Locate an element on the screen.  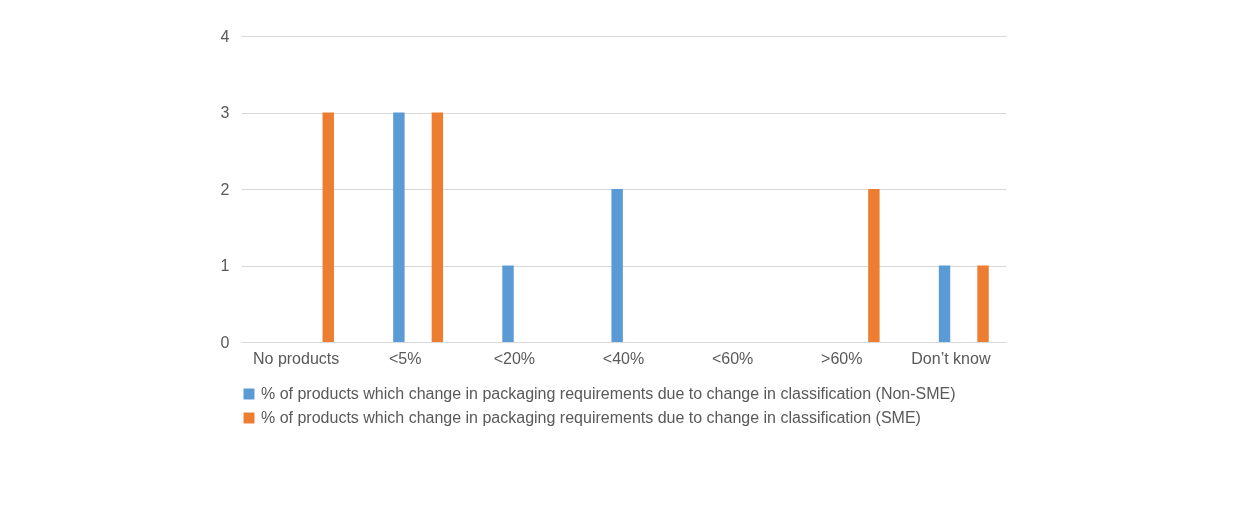
x-tick-label: No products is located at coordinates (296, 358).